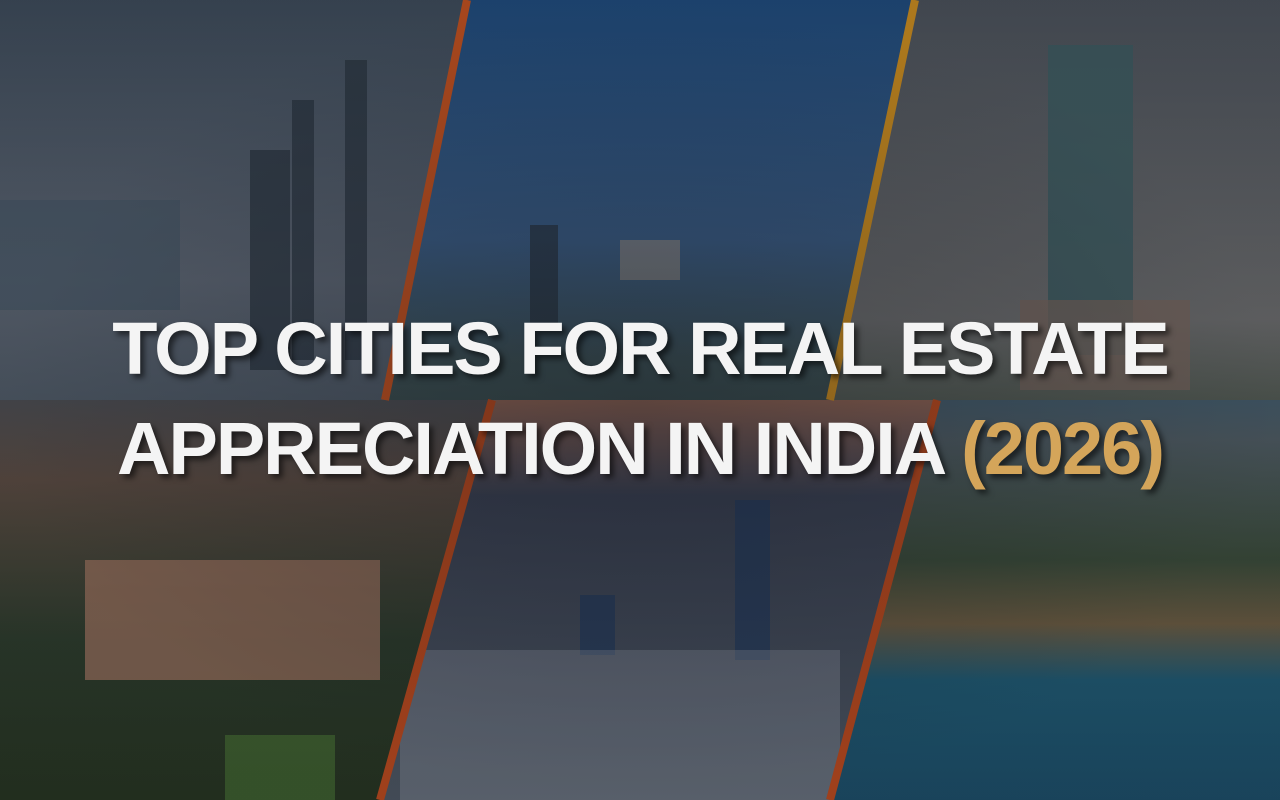  I want to click on headline-text-1: TOP CITIES FOR REAL ESTATE, so click(640, 348).